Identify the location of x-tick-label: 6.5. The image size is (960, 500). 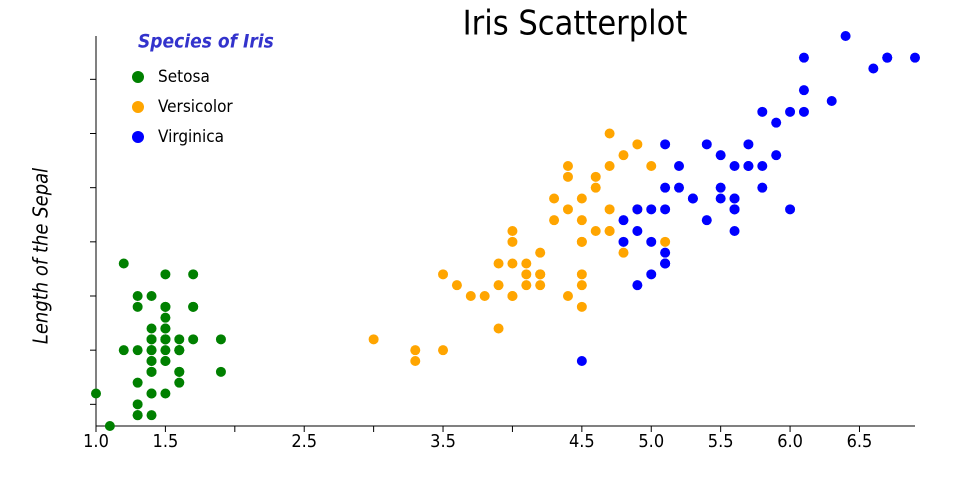
(860, 441).